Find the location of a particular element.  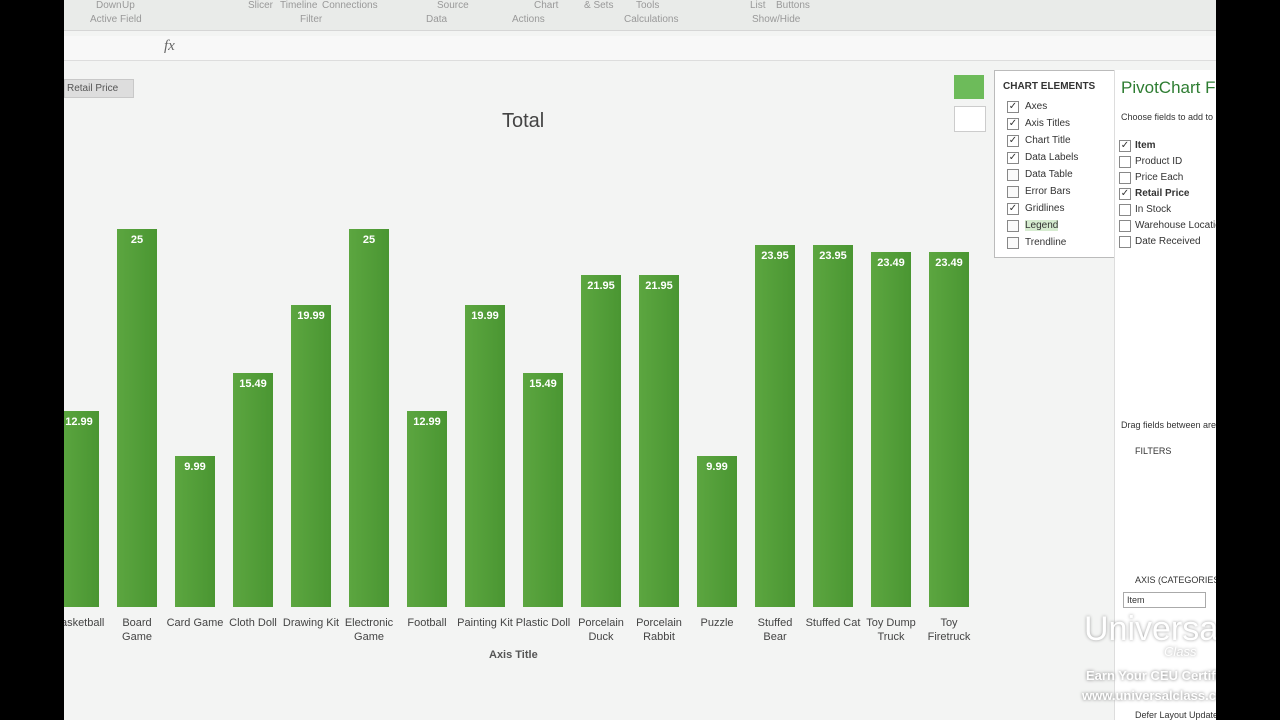

ribbon-button: Connections is located at coordinates (350, 5).